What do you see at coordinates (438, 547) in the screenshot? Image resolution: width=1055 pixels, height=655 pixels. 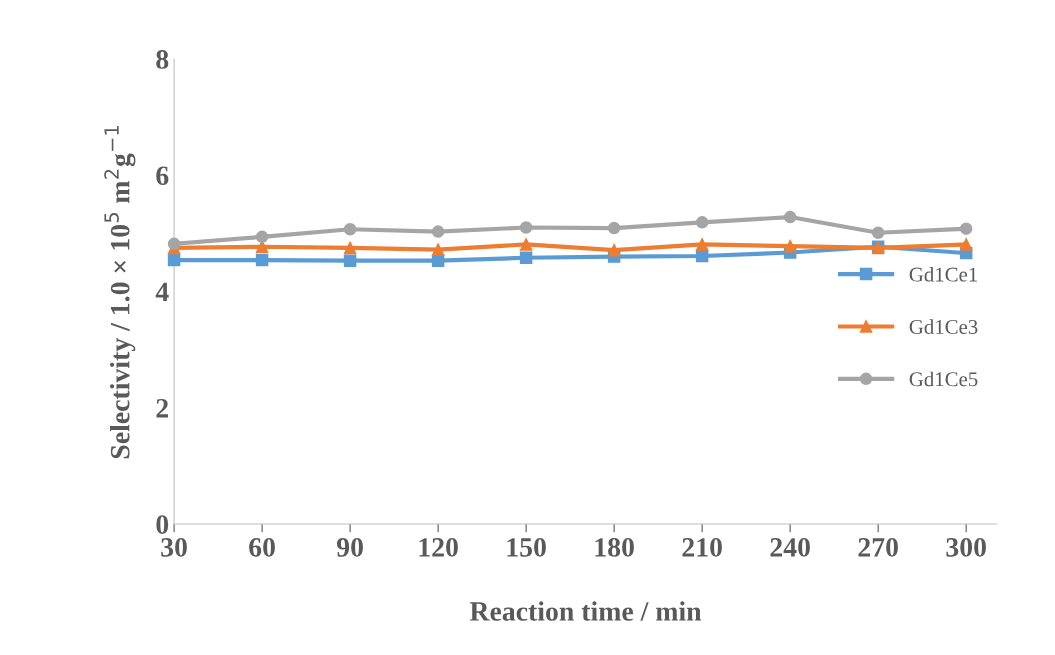 I see `x-tick-label: 120` at bounding box center [438, 547].